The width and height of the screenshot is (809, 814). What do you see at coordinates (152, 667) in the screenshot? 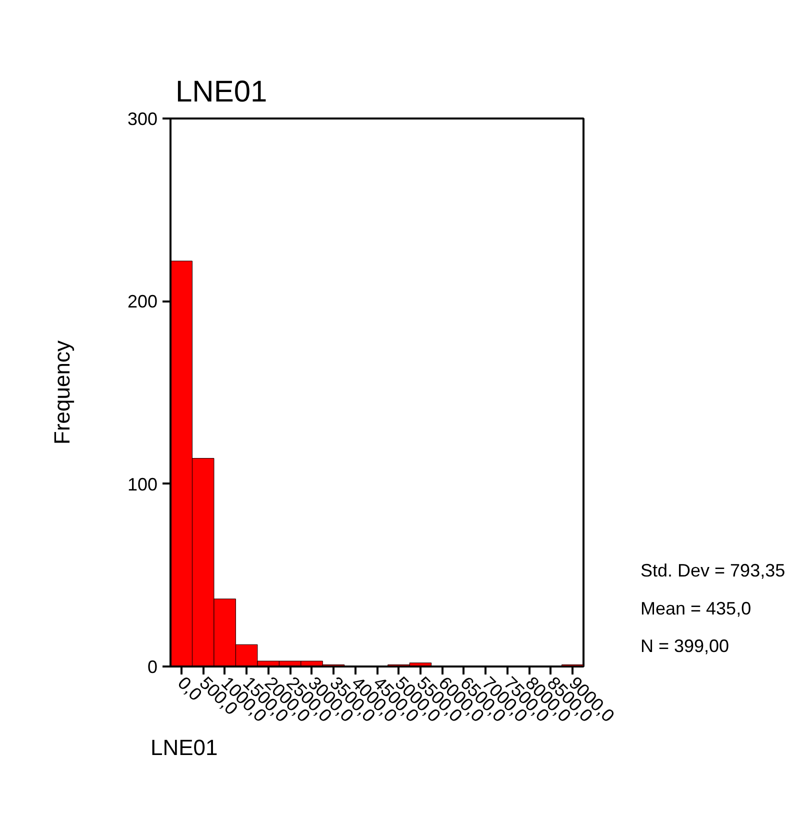
I see `y-tick-label: 0` at bounding box center [152, 667].